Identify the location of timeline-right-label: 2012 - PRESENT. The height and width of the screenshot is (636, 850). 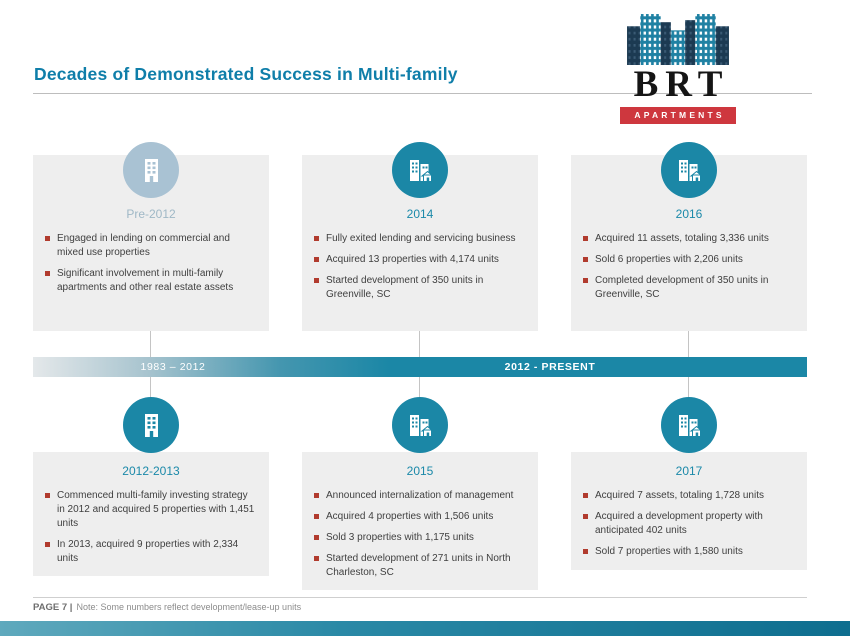
(550, 367).